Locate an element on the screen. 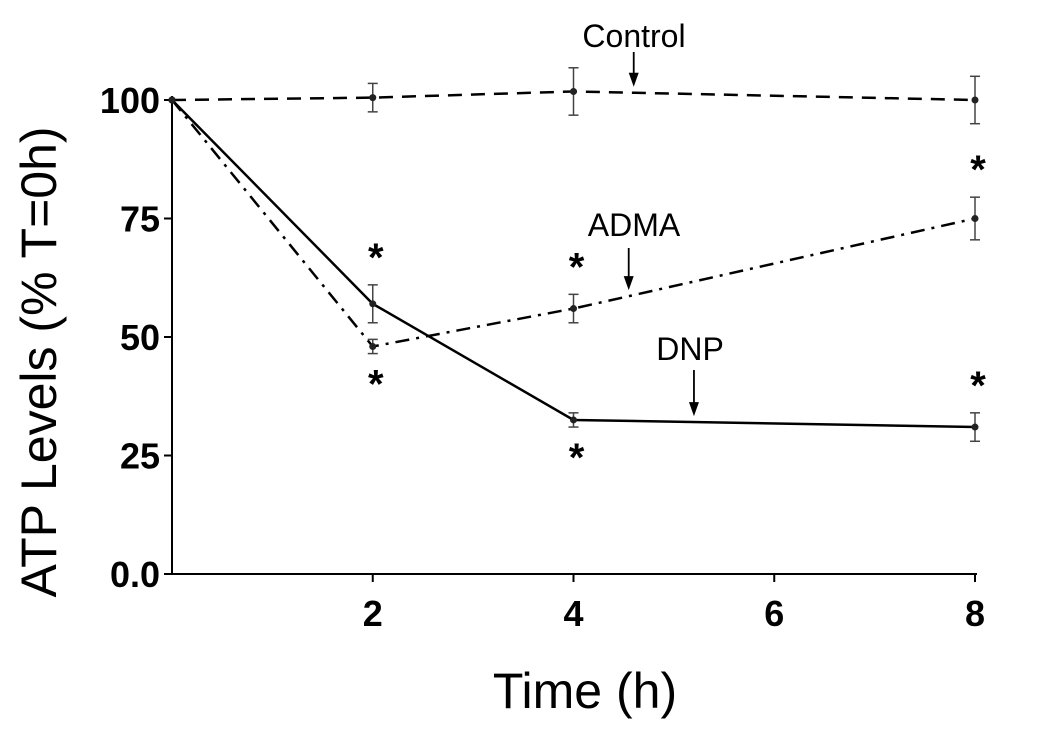 This screenshot has width=1050, height=732. y-axis-title: ATP Levels (% T=0h) is located at coordinates (39, 361).